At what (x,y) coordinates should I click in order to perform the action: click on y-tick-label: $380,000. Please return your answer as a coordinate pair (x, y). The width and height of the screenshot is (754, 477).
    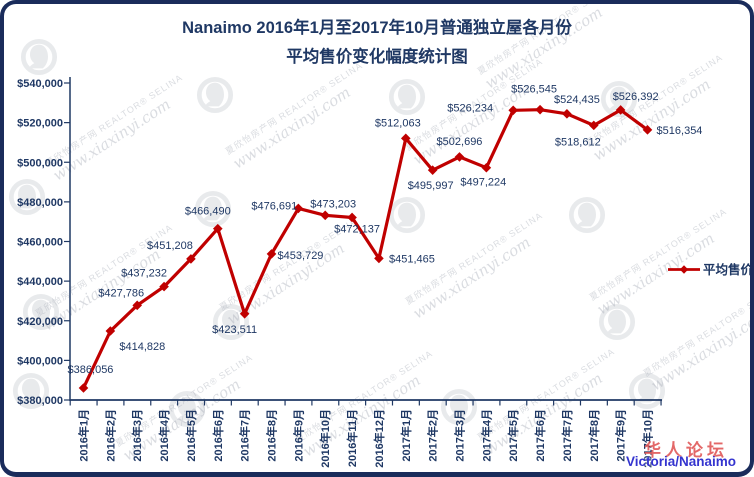
    Looking at the image, I should click on (40, 401).